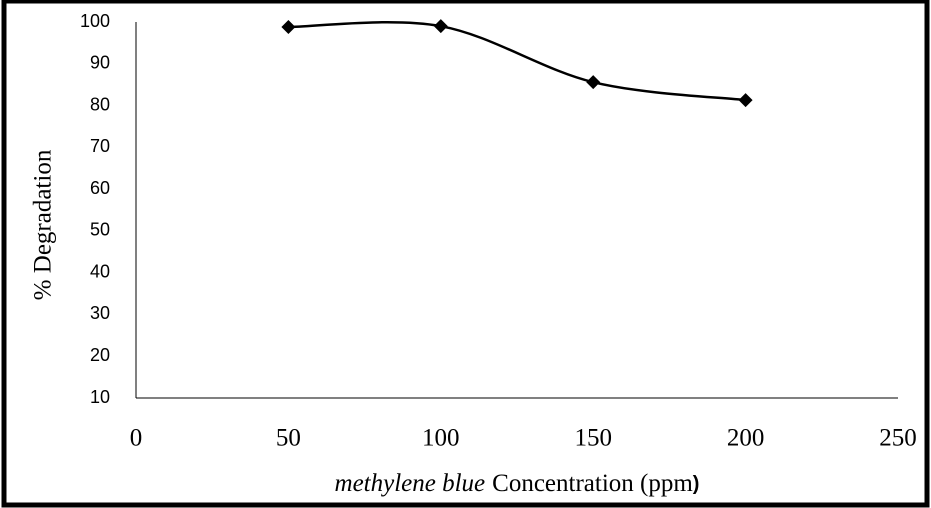 The height and width of the screenshot is (508, 931). I want to click on x-tick-label: 150, so click(593, 438).